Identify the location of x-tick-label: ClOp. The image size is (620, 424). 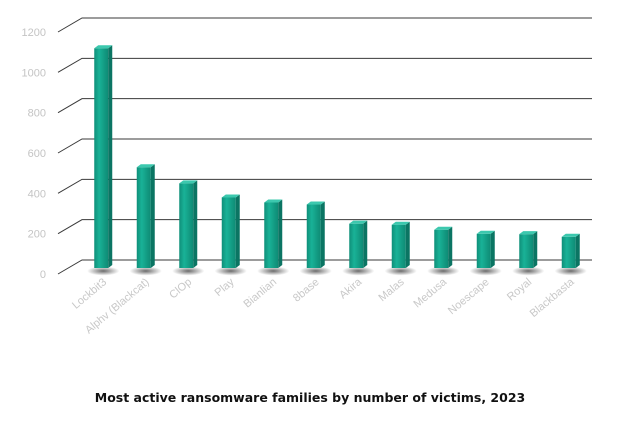
(180, 288).